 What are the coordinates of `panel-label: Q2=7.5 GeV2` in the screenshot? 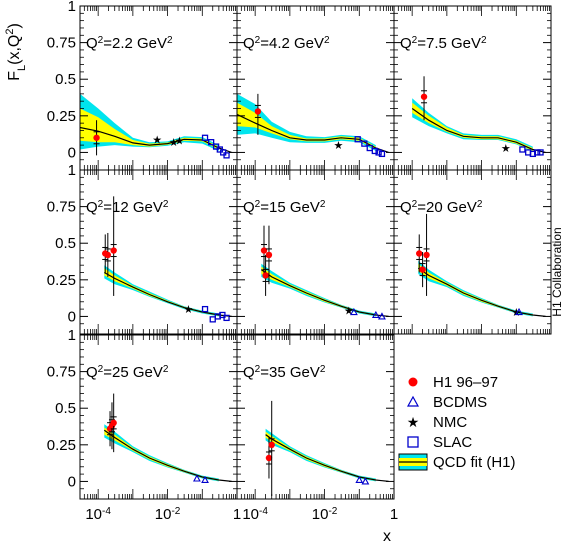 It's located at (443, 44).